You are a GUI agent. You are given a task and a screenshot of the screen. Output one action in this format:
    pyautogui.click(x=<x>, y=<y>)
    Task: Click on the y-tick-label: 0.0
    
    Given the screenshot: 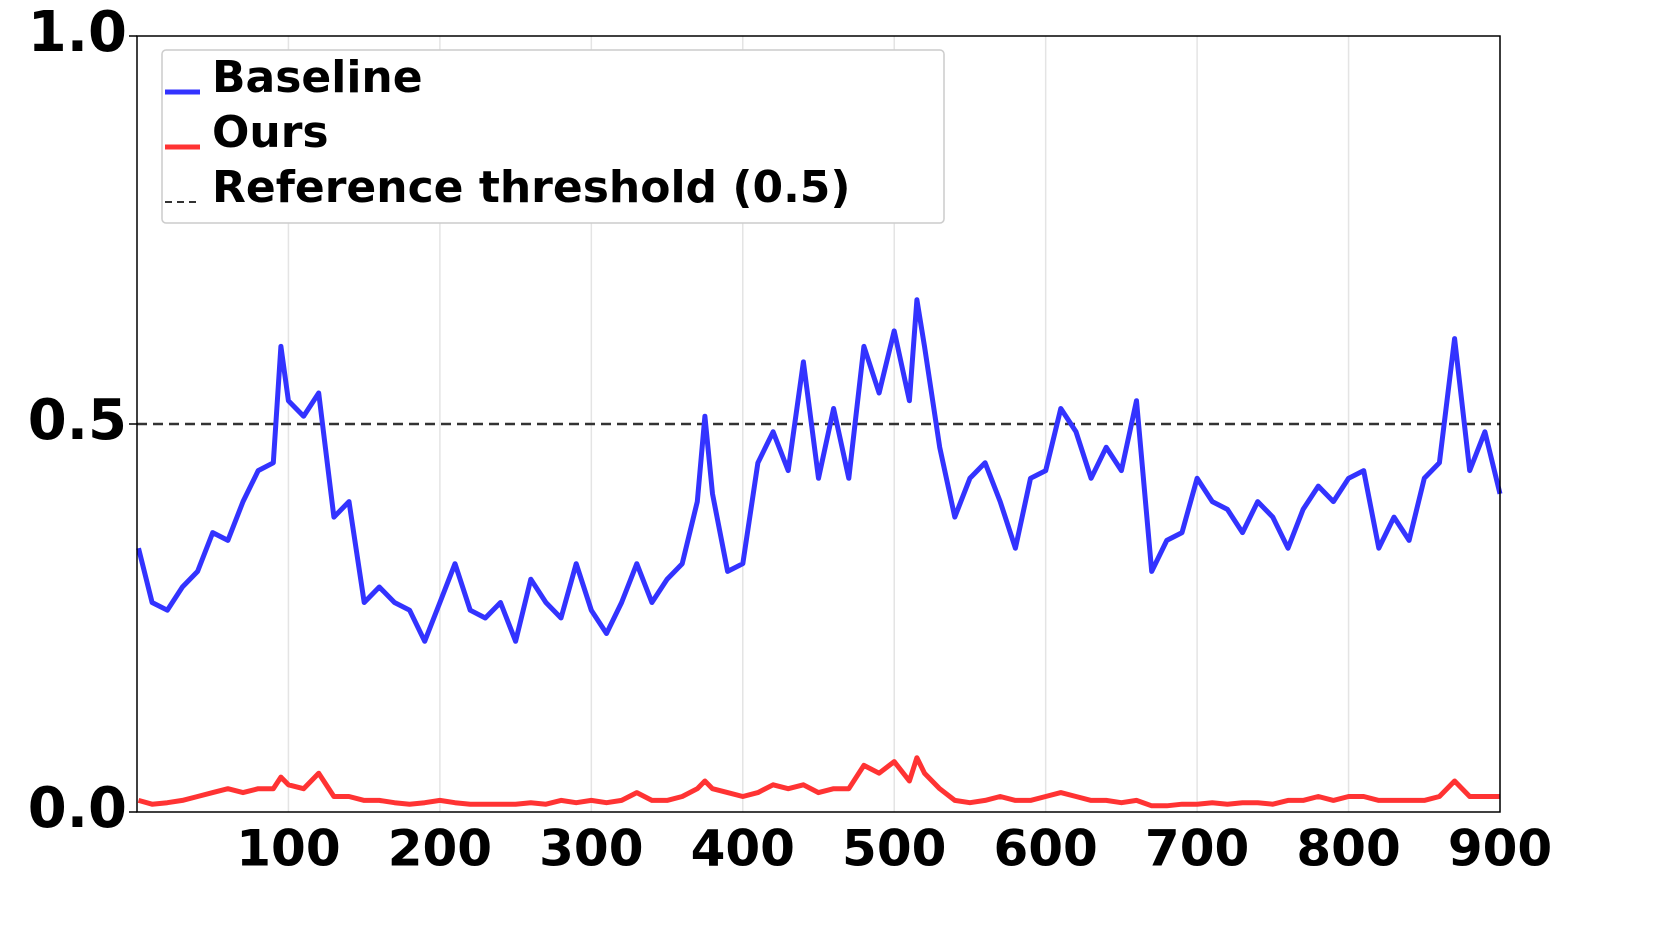 What is the action you would take?
    pyautogui.click(x=77, y=808)
    